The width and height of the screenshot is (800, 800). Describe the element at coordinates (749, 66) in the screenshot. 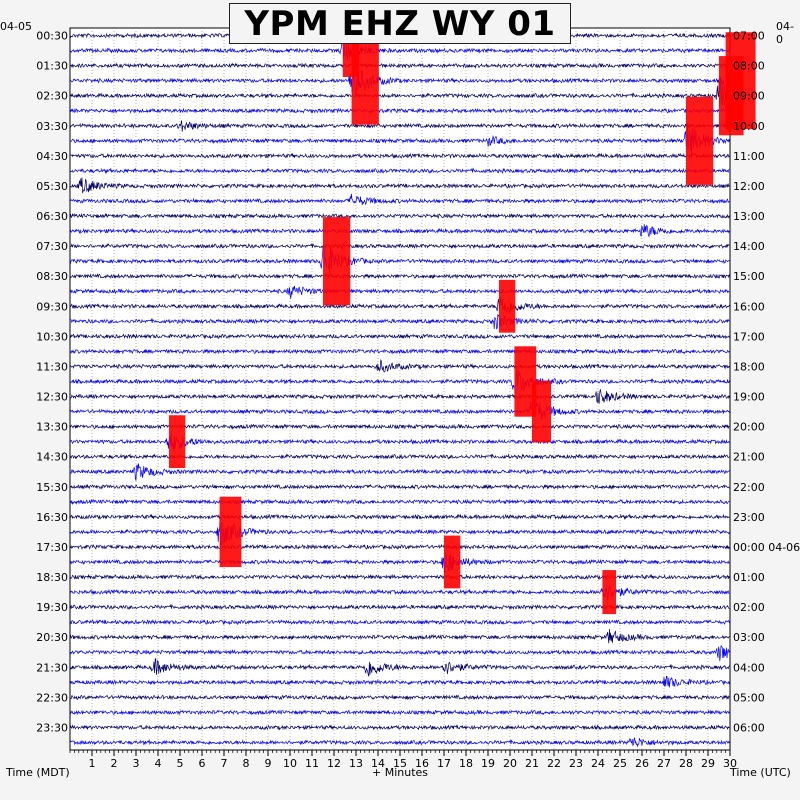

I see `right-time-label: 08:00` at that location.